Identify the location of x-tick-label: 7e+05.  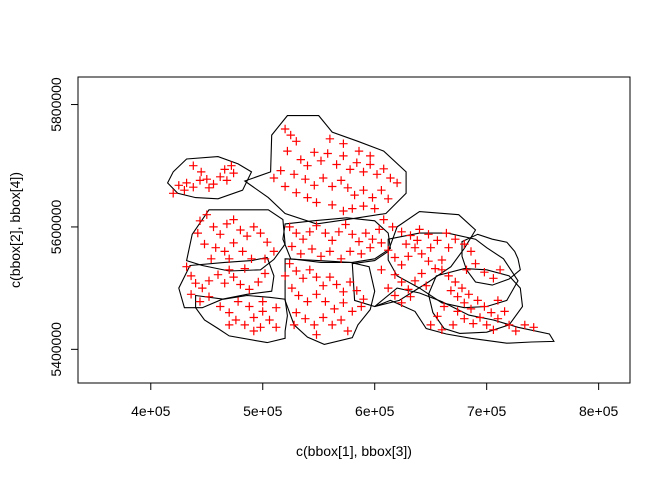
(487, 411).